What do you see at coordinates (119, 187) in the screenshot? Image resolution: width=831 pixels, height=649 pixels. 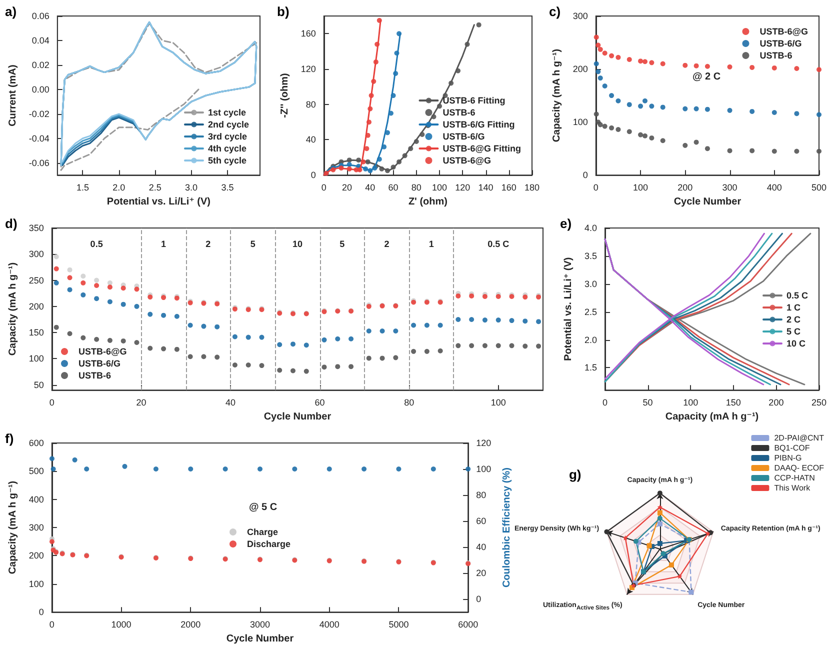 I see `x-tick-label: 2.0` at bounding box center [119, 187].